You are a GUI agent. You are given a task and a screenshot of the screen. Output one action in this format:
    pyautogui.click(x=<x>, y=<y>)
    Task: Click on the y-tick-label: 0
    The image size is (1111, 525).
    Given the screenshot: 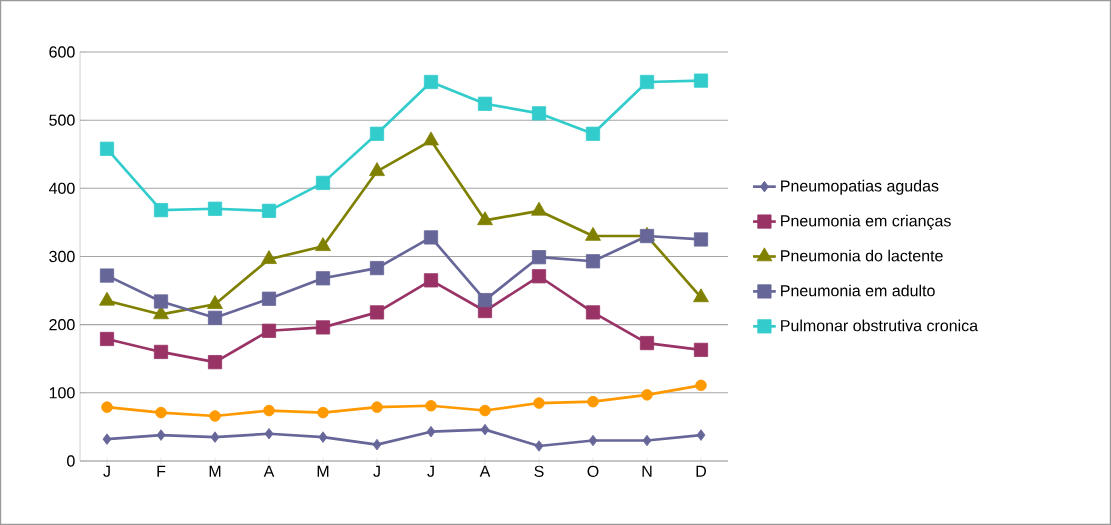 What is the action you would take?
    pyautogui.click(x=71, y=461)
    